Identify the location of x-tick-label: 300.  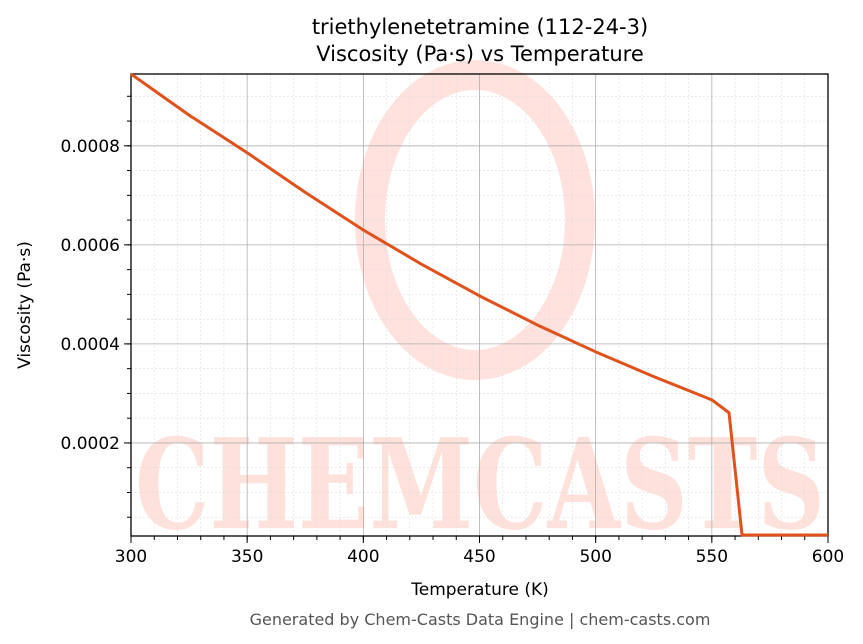
(131, 557).